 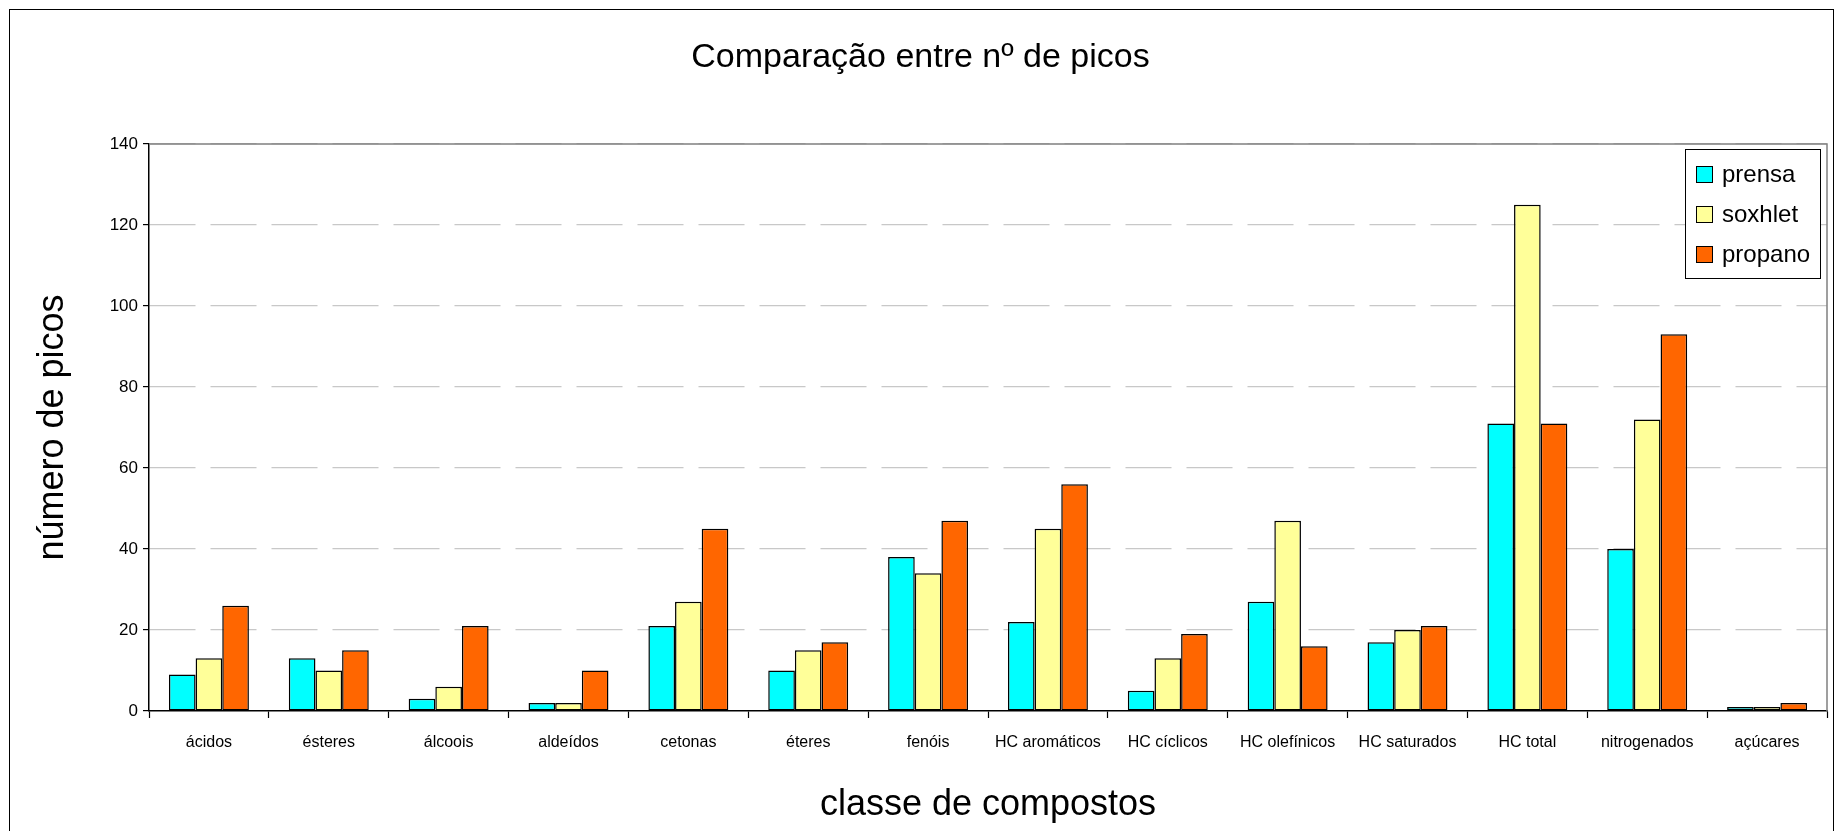 I want to click on x-axis-title: classe de compostos, so click(x=988, y=803).